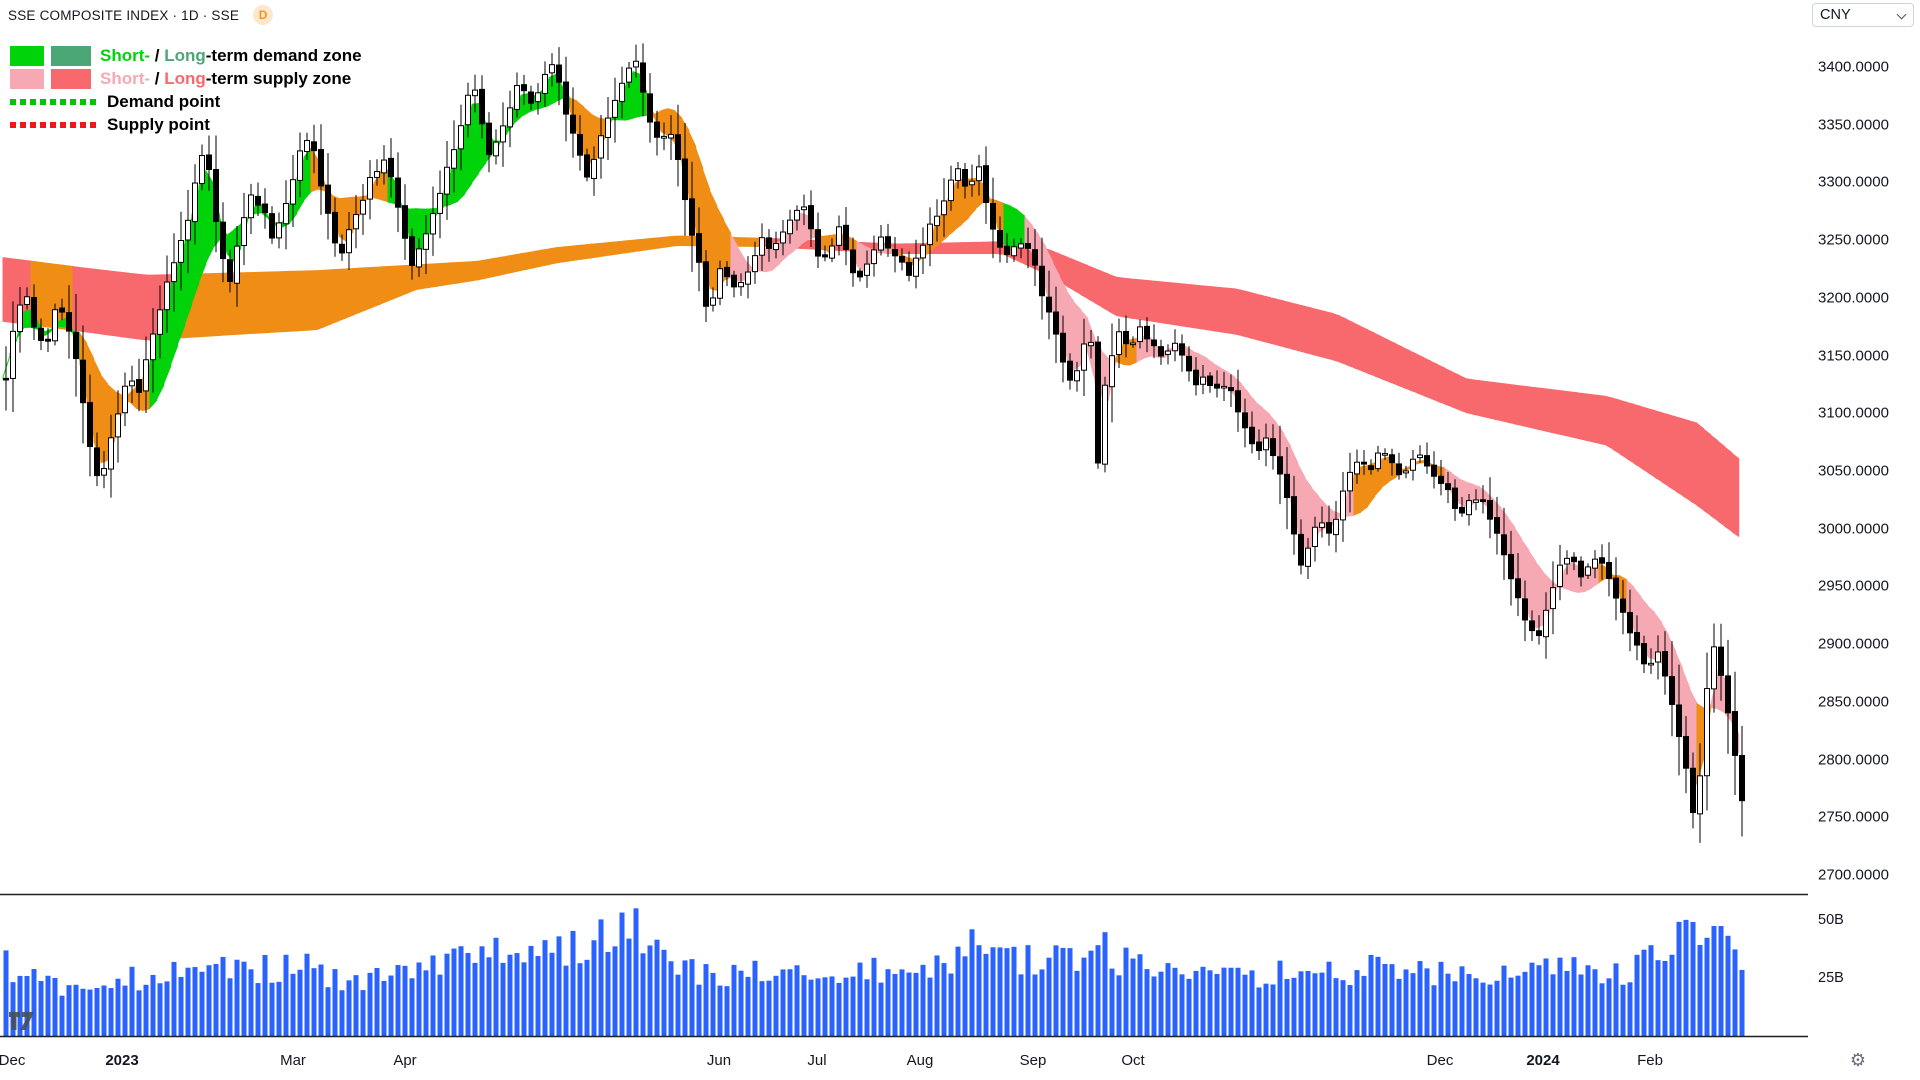 The width and height of the screenshot is (1920, 1080). What do you see at coordinates (263, 15) in the screenshot?
I see `interval-modified-badge: D` at bounding box center [263, 15].